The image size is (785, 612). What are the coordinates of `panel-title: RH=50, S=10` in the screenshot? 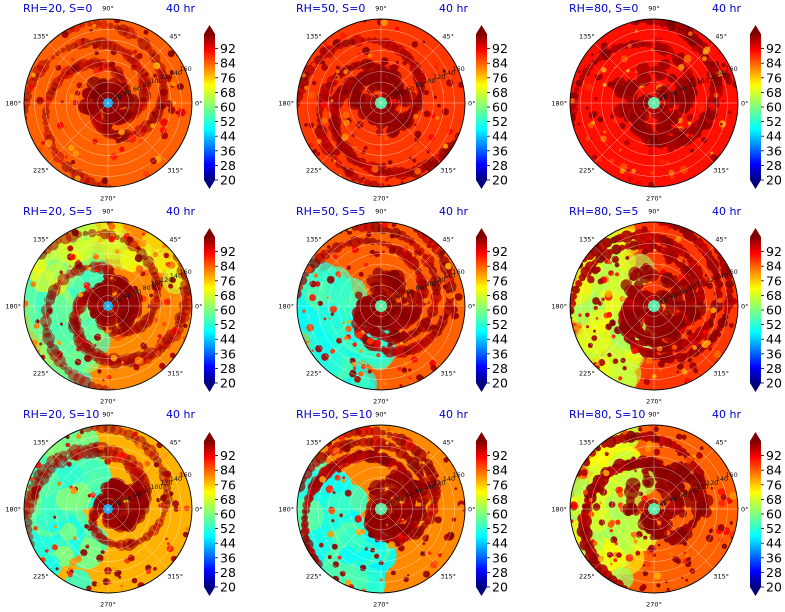 It's located at (334, 414).